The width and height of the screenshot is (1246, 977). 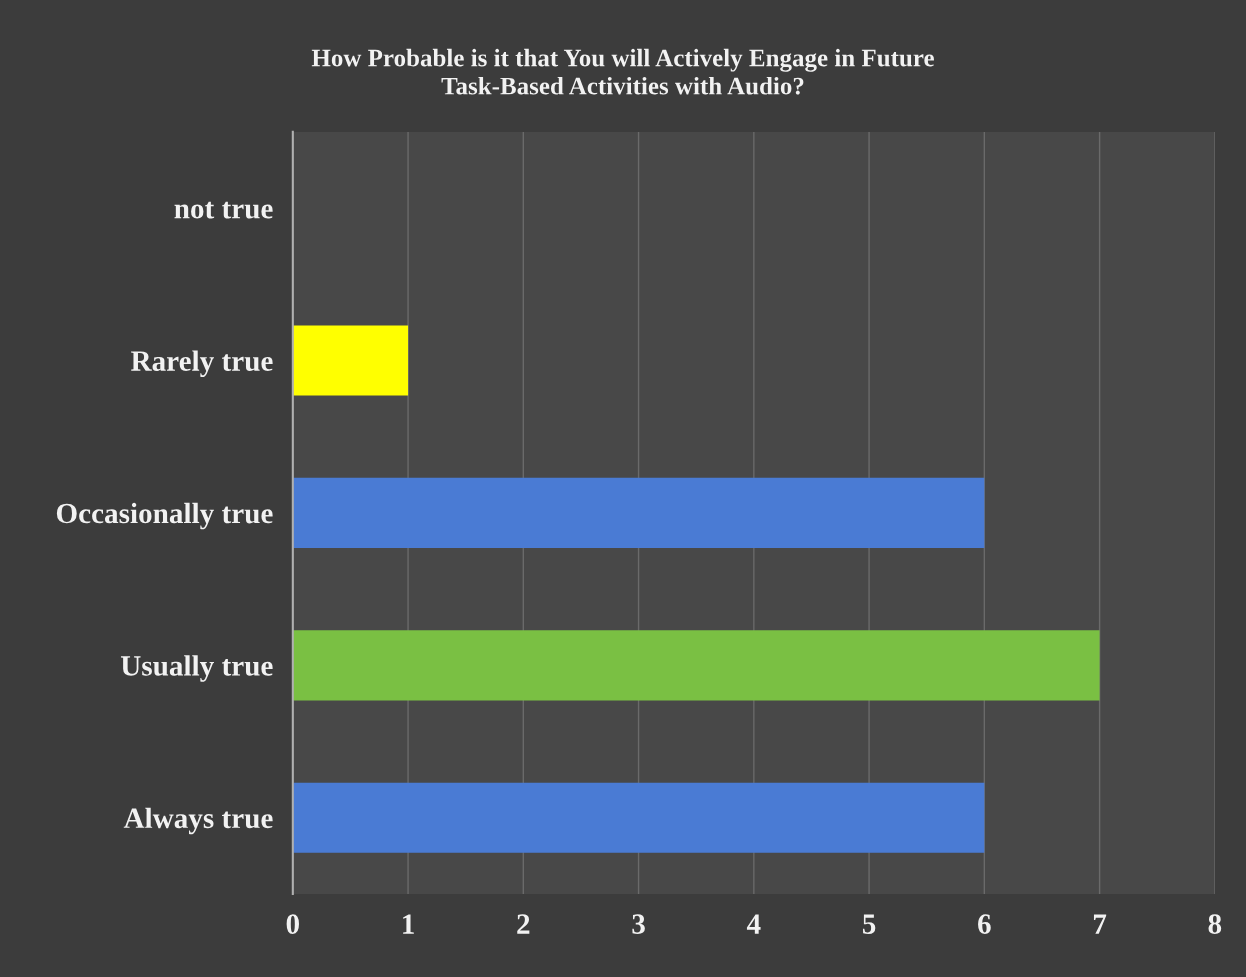 What do you see at coordinates (164, 516) in the screenshot?
I see `y-tick-label: Occasionally true` at bounding box center [164, 516].